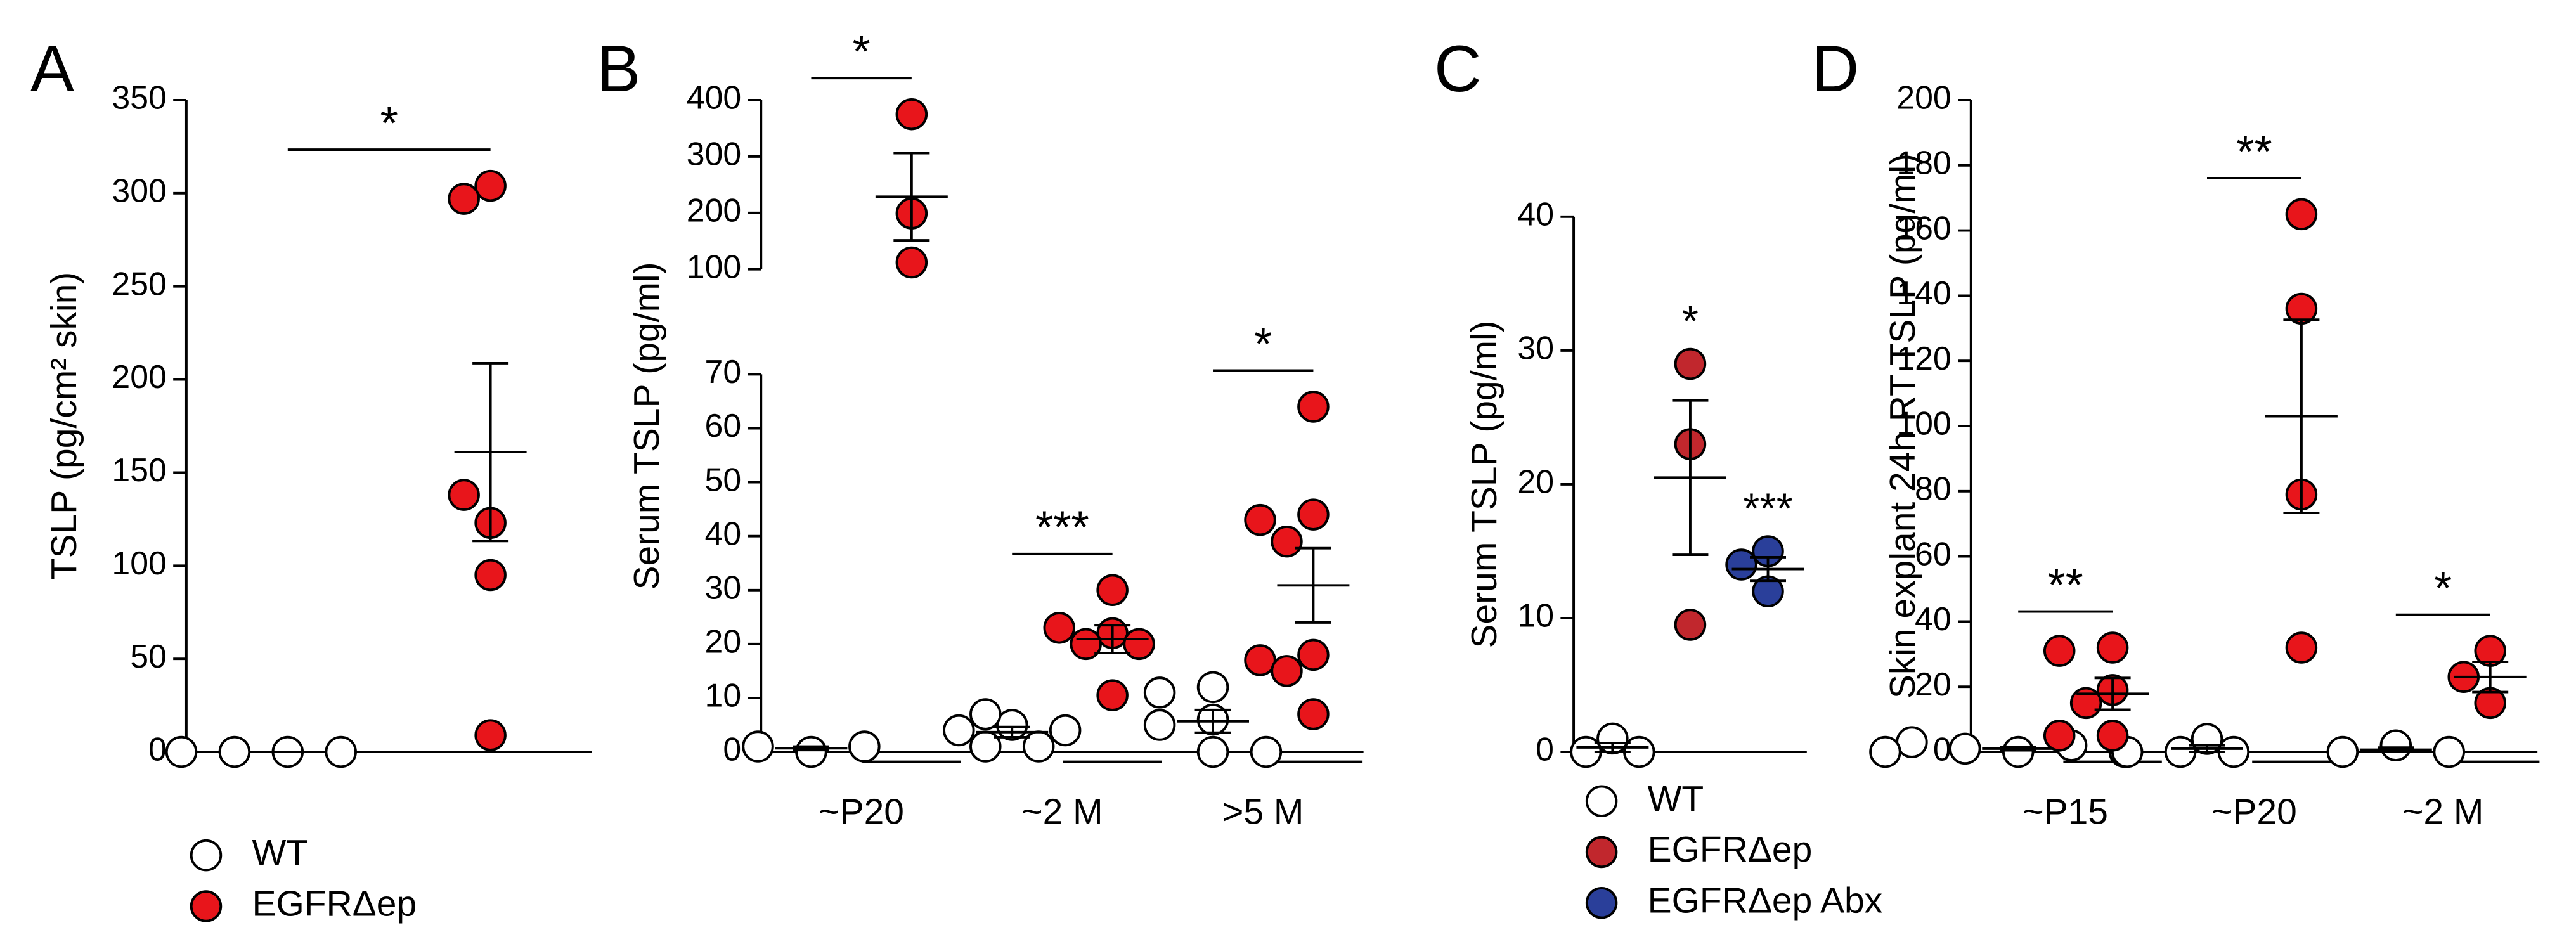 This screenshot has height=944, width=2576. What do you see at coordinates (2065, 812) in the screenshot?
I see `x-tick-label: ~P15` at bounding box center [2065, 812].